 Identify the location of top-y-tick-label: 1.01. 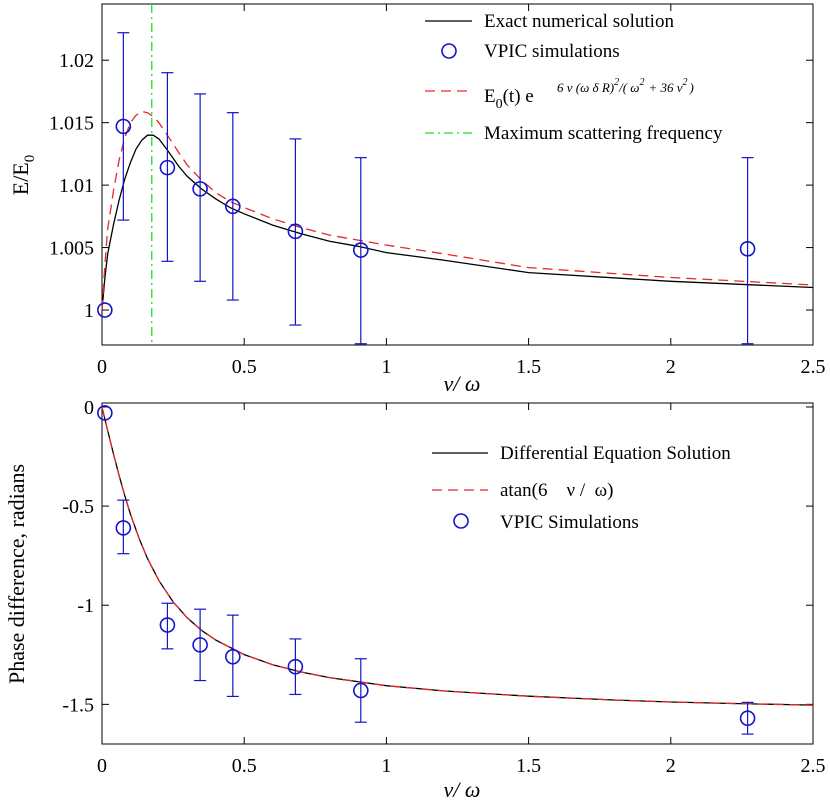
(76, 186).